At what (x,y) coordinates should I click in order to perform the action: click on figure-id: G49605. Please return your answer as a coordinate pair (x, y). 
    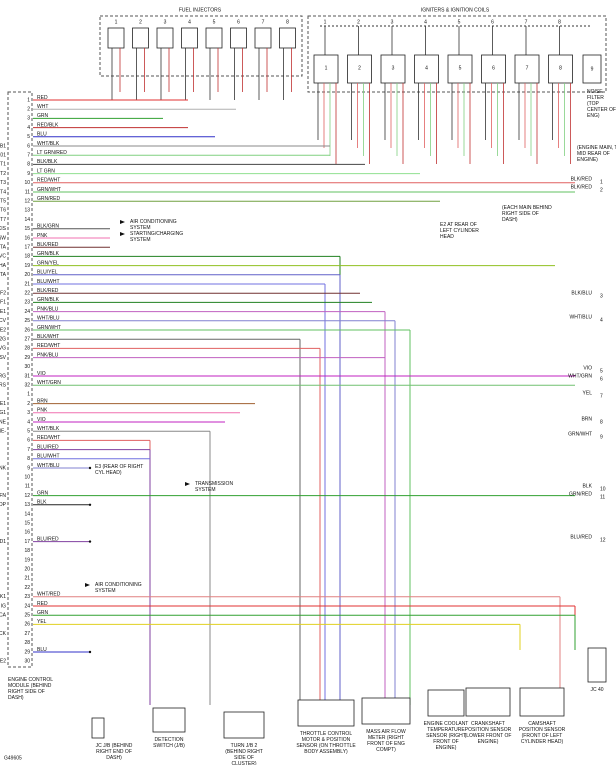
    Looking at the image, I should click on (13, 758).